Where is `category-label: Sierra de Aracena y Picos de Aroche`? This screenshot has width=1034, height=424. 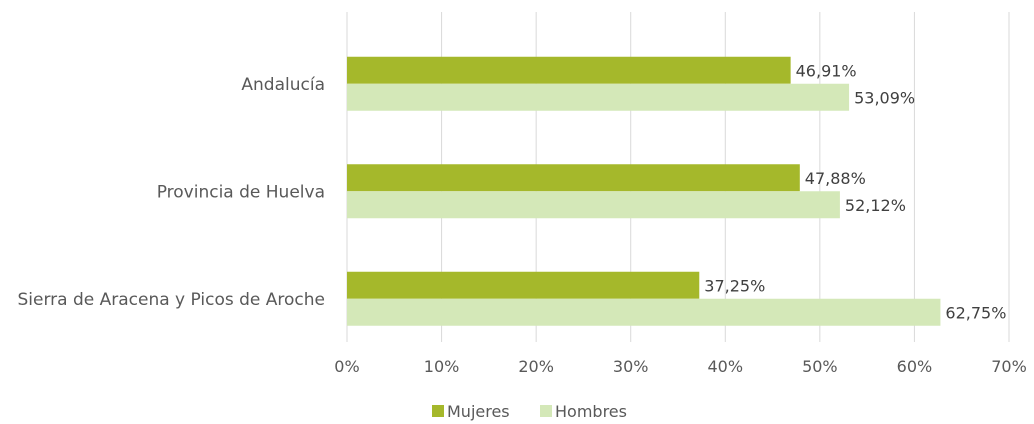 category-label: Sierra de Aracena y Picos de Aroche is located at coordinates (171, 300).